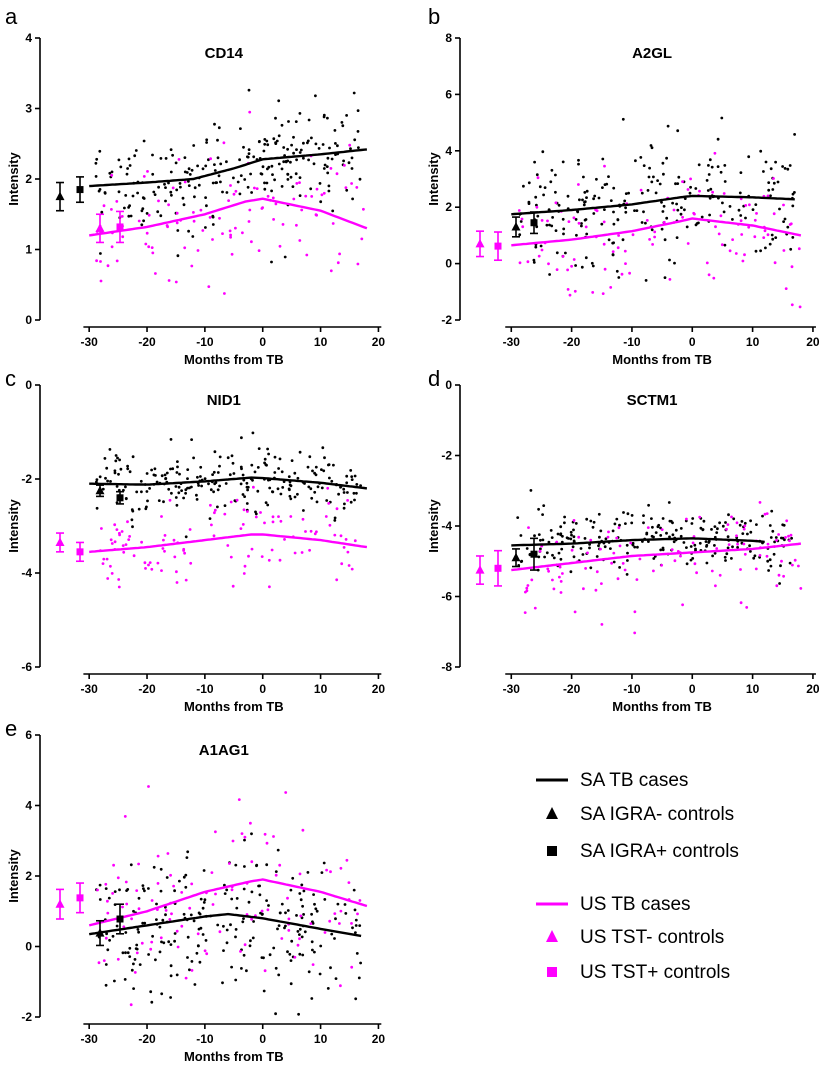  I want to click on y-tick-label: 0, so click(28, 947).